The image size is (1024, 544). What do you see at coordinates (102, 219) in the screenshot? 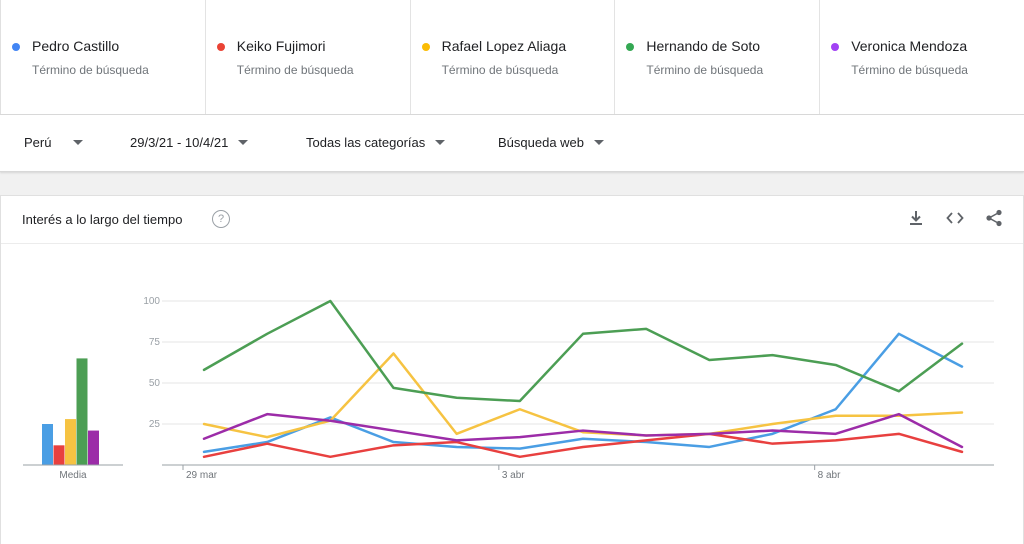
I see `card-title: Interés a lo largo del tiempo` at bounding box center [102, 219].